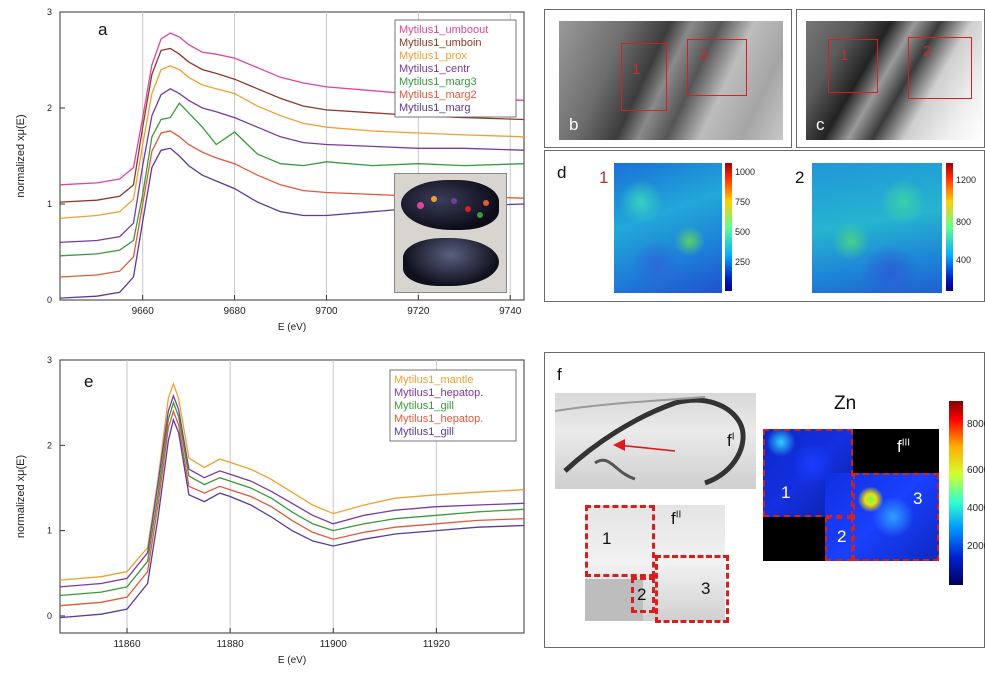 The image size is (985, 683). What do you see at coordinates (438, 95) in the screenshot?
I see `legend-entry: Mytilus1_marg2` at bounding box center [438, 95].